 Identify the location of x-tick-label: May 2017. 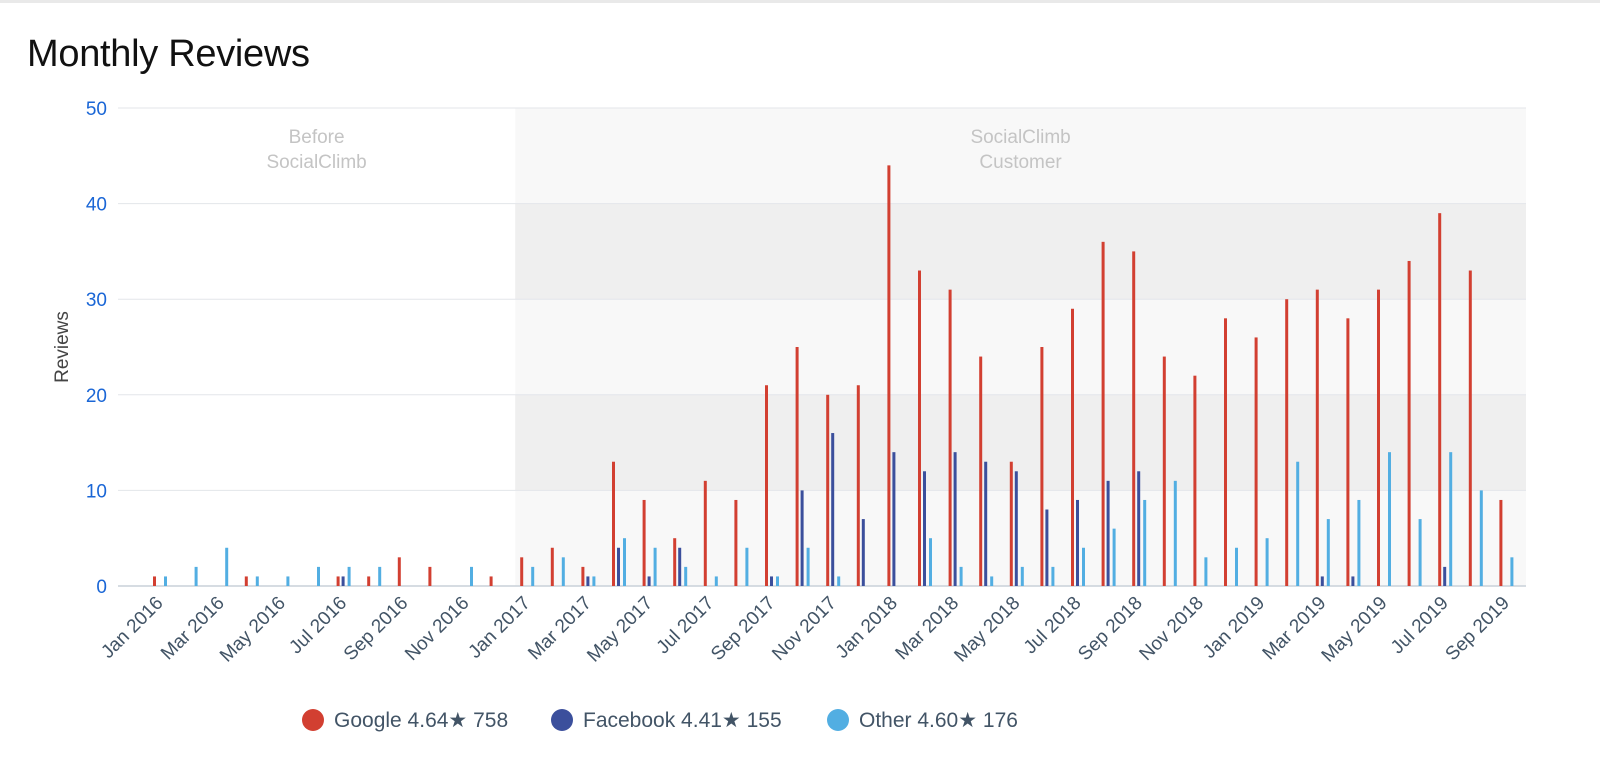
(620, 630).